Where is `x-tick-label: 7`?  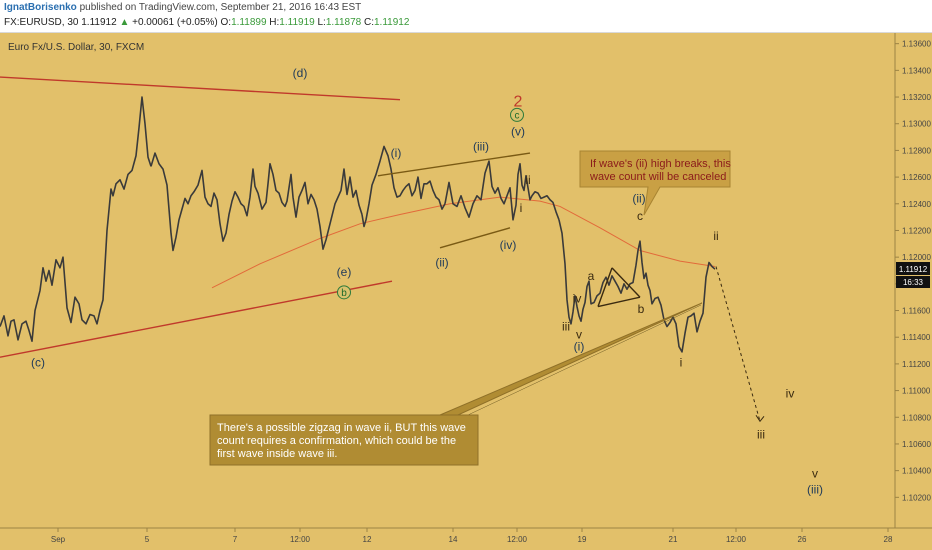 x-tick-label: 7 is located at coordinates (235, 539).